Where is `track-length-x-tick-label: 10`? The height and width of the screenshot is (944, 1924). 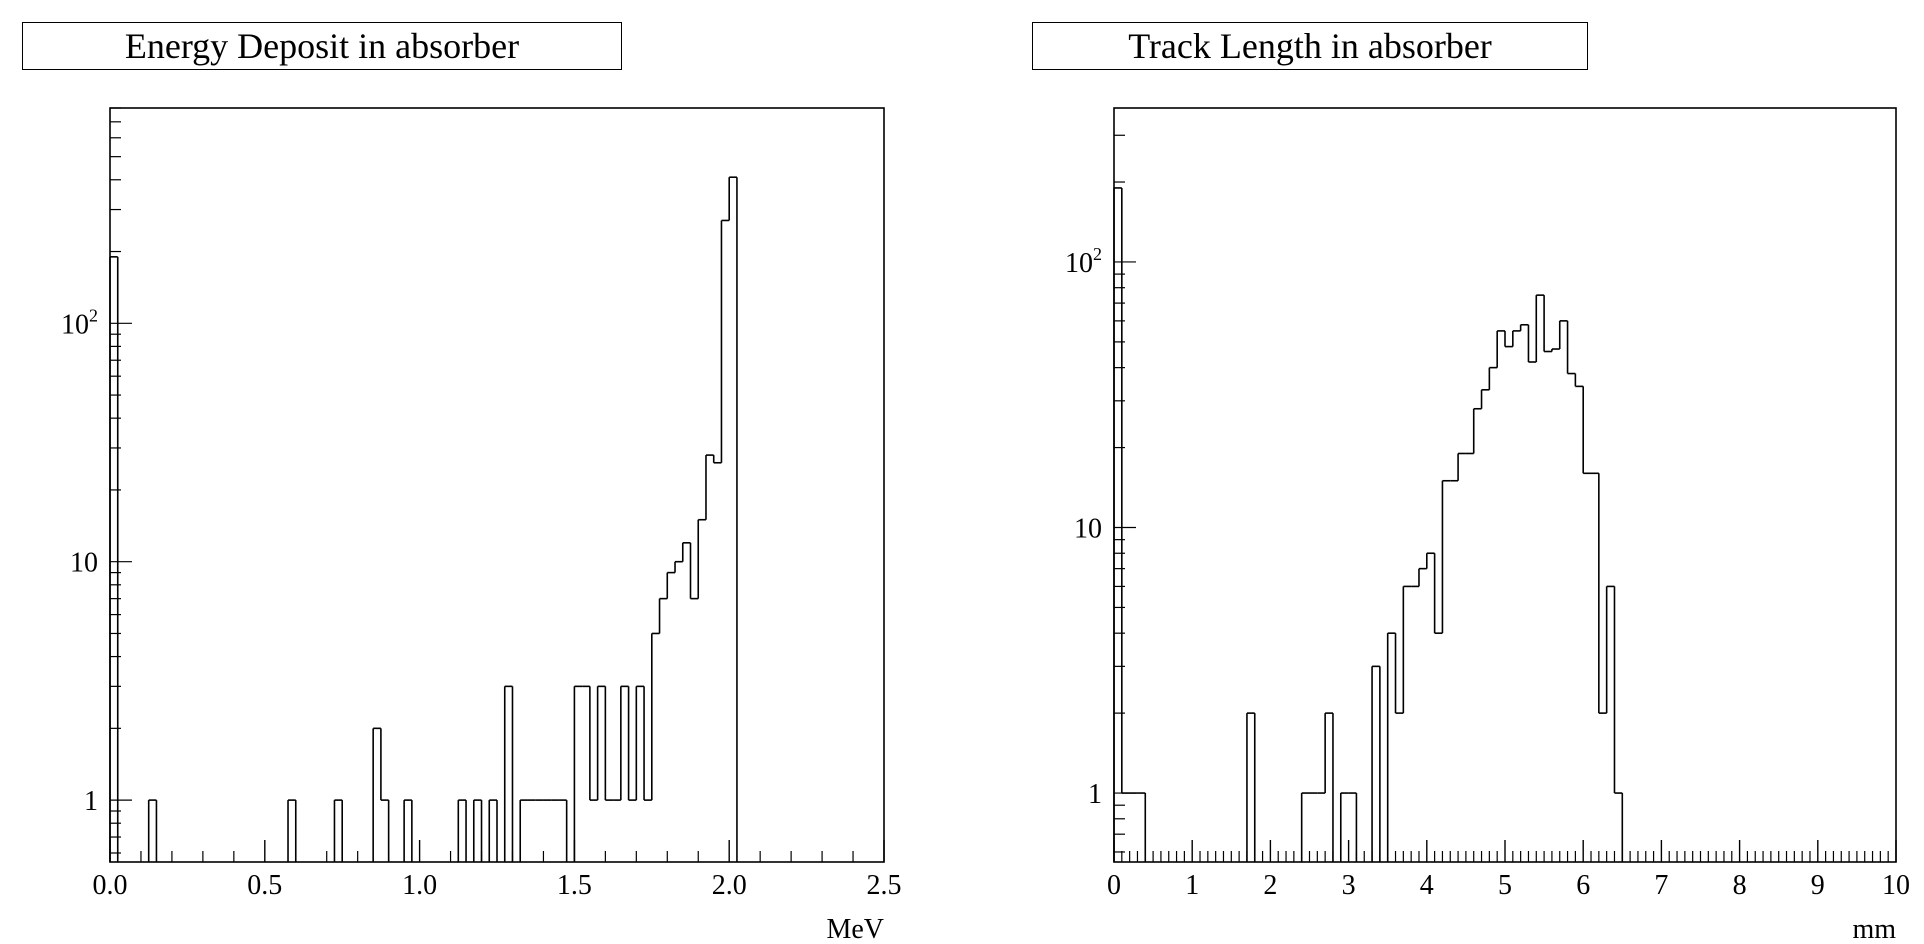 track-length-x-tick-label: 10 is located at coordinates (1896, 885).